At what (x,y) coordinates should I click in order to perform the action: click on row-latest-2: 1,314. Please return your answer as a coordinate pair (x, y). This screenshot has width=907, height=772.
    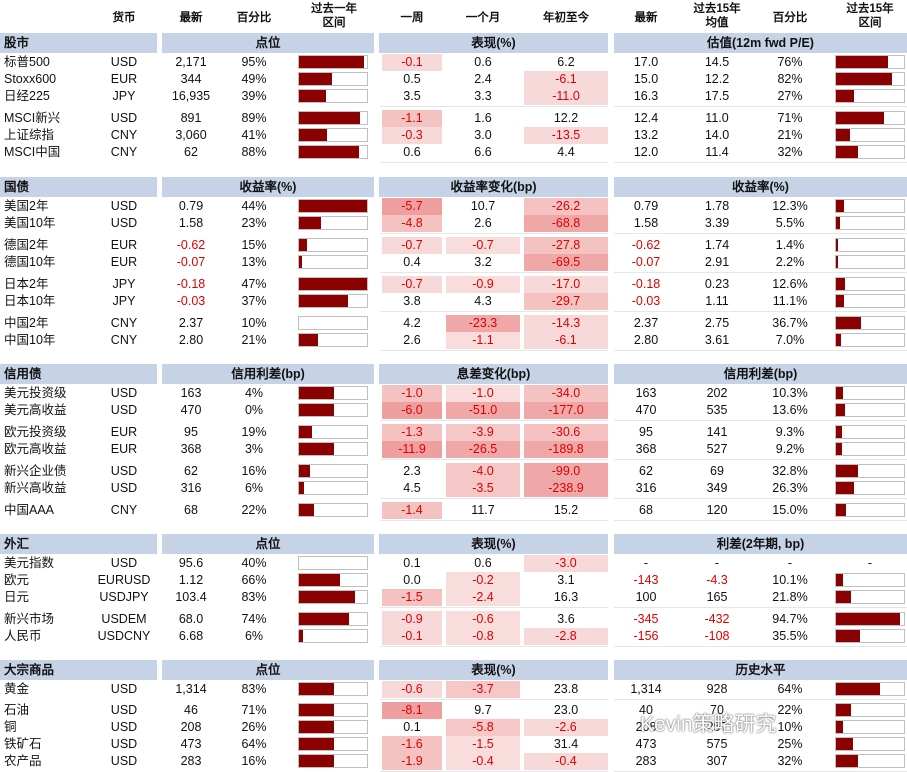
    Looking at the image, I should click on (646, 689).